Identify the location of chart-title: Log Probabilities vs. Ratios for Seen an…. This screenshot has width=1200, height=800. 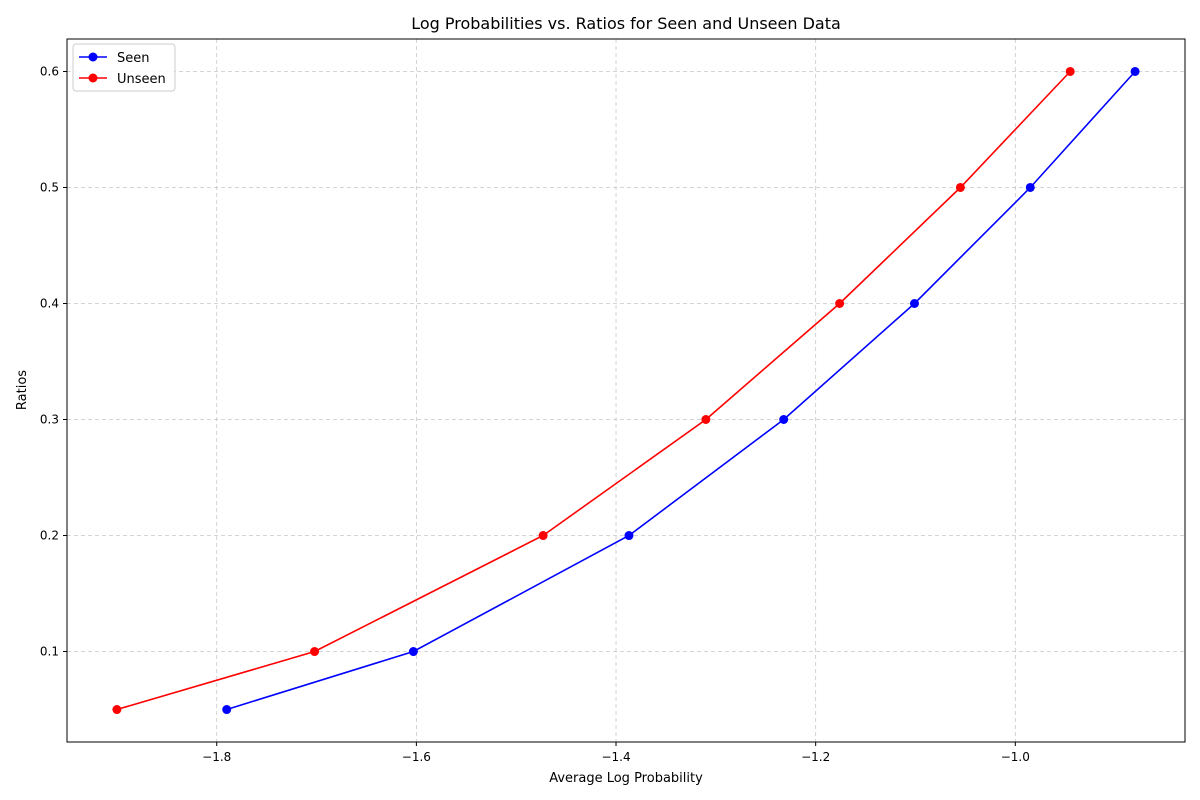
(626, 23).